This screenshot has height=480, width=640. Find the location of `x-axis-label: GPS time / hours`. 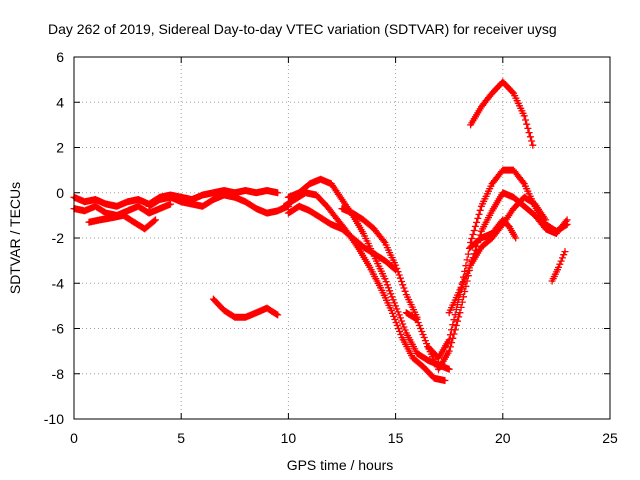

x-axis-label: GPS time / hours is located at coordinates (340, 465).